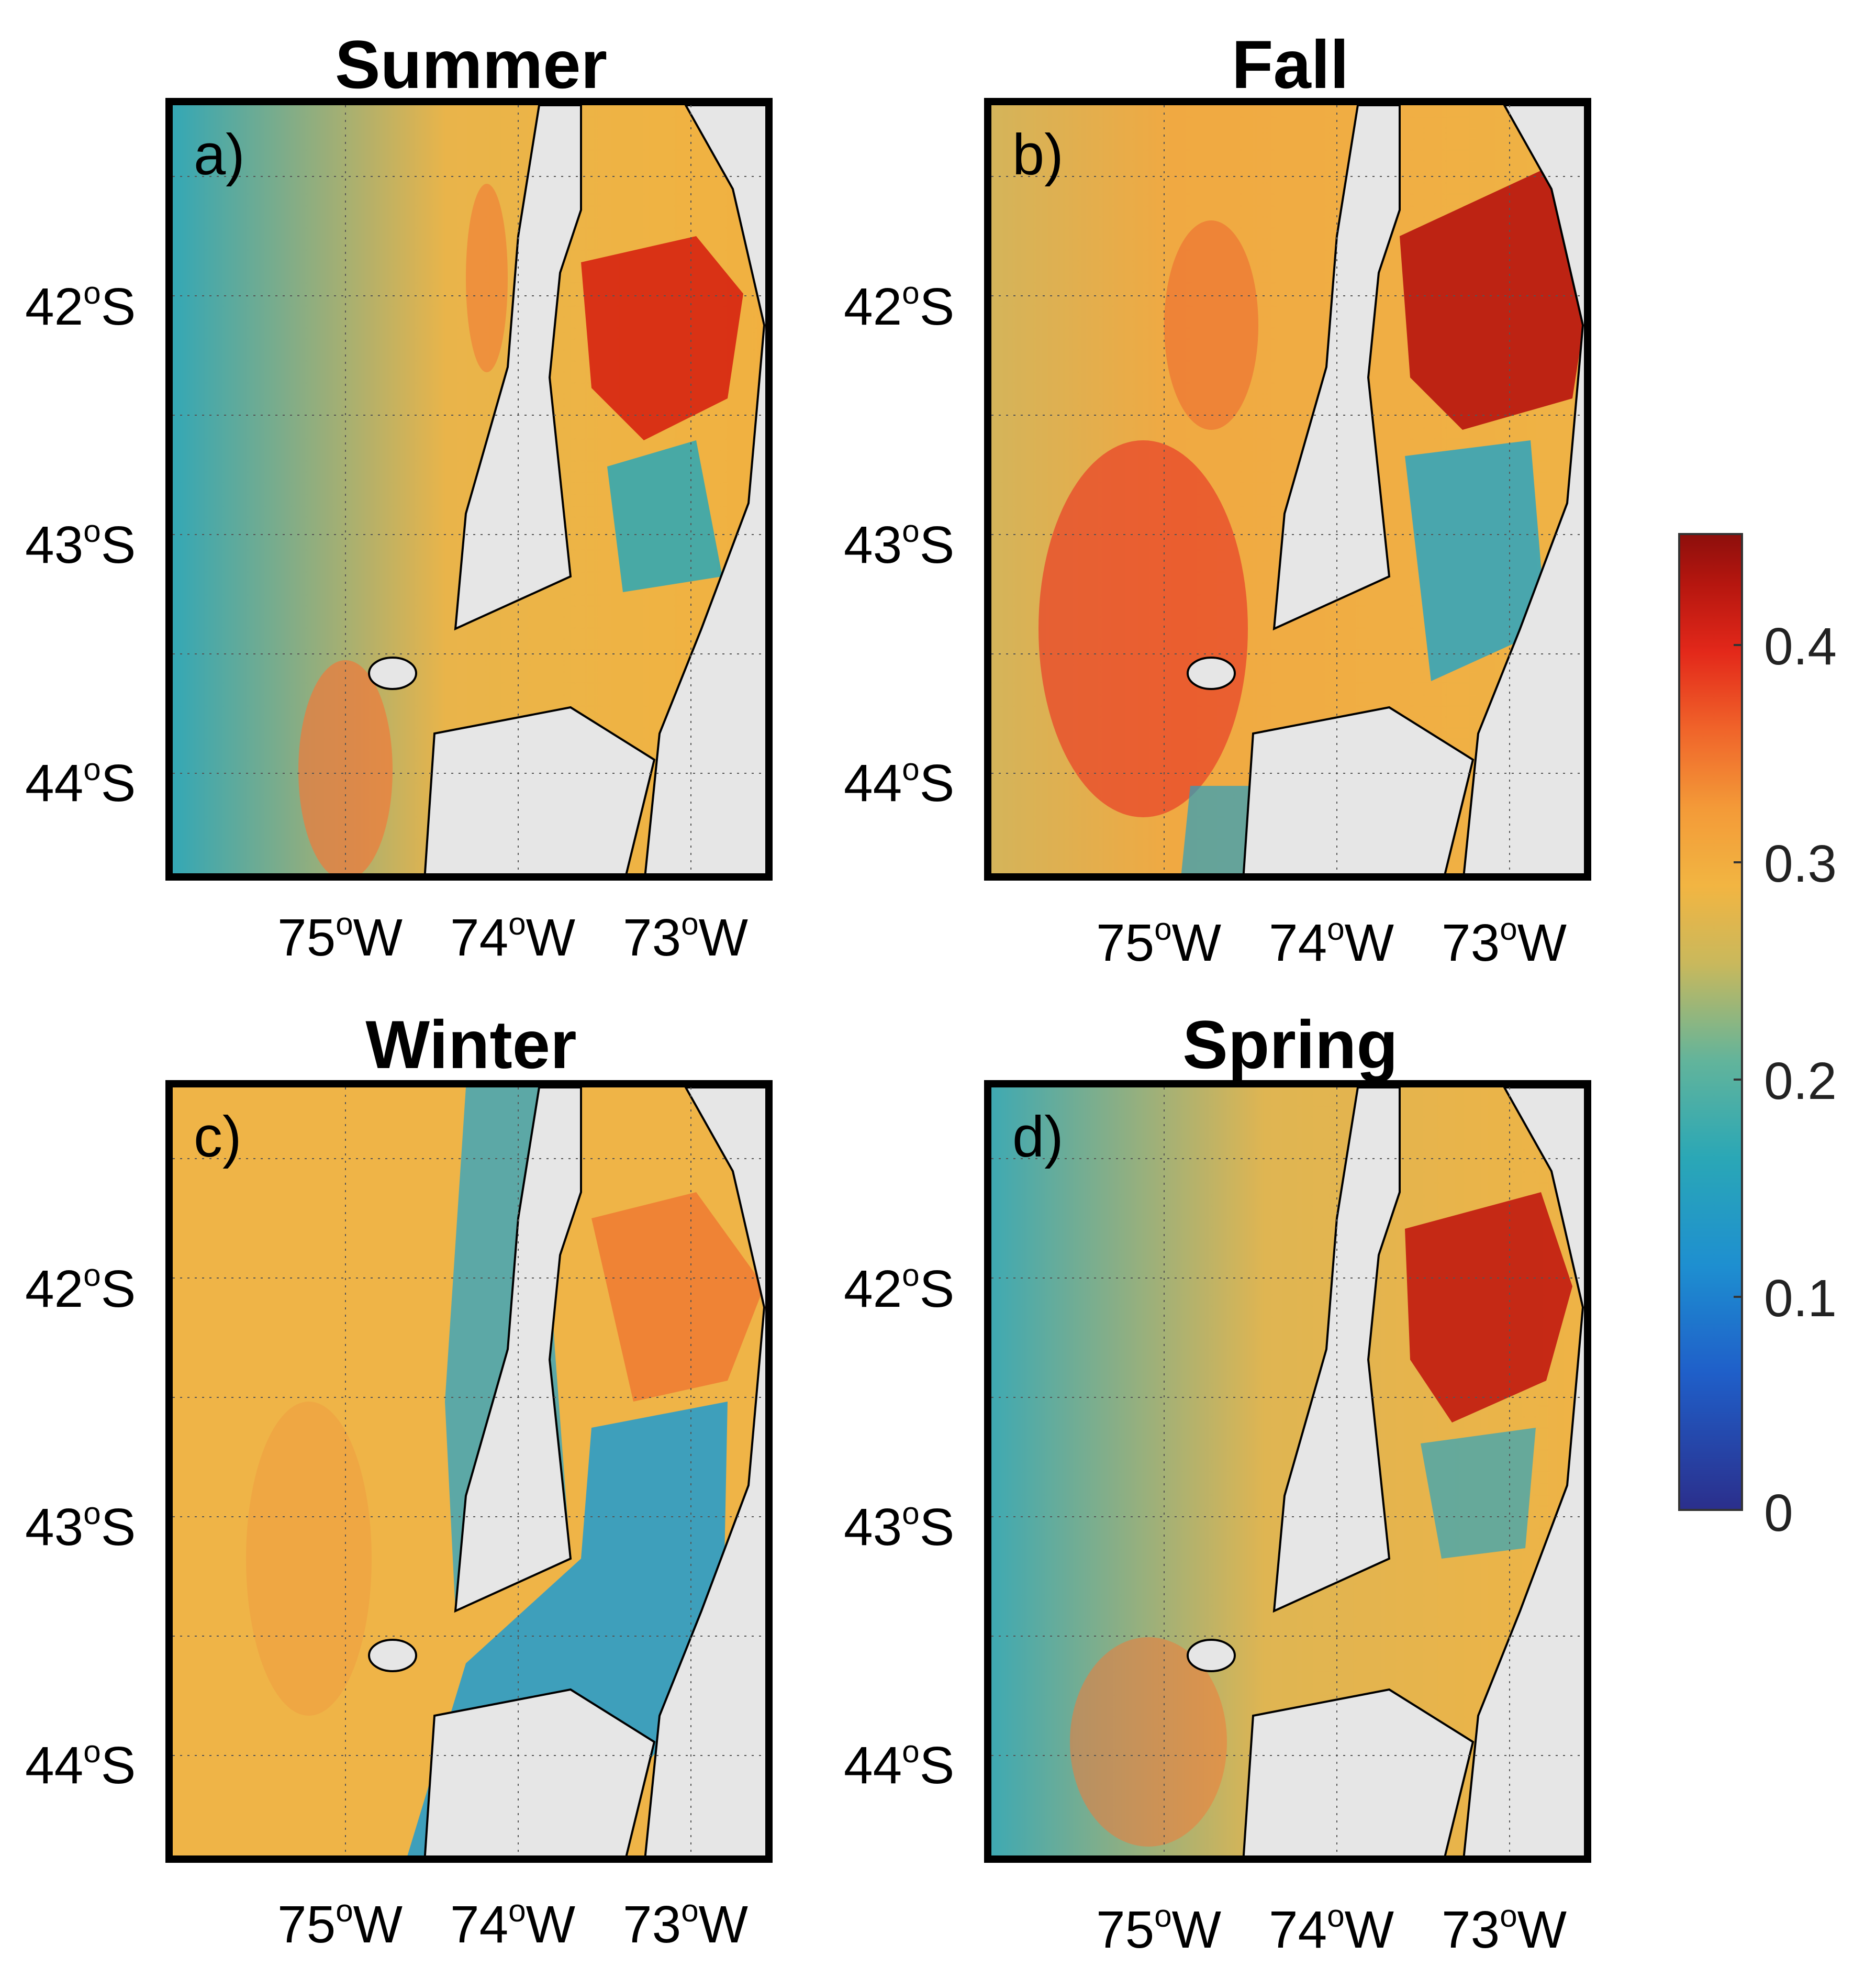 The image size is (1876, 1978). I want to click on panel-label: d), so click(1038, 1137).